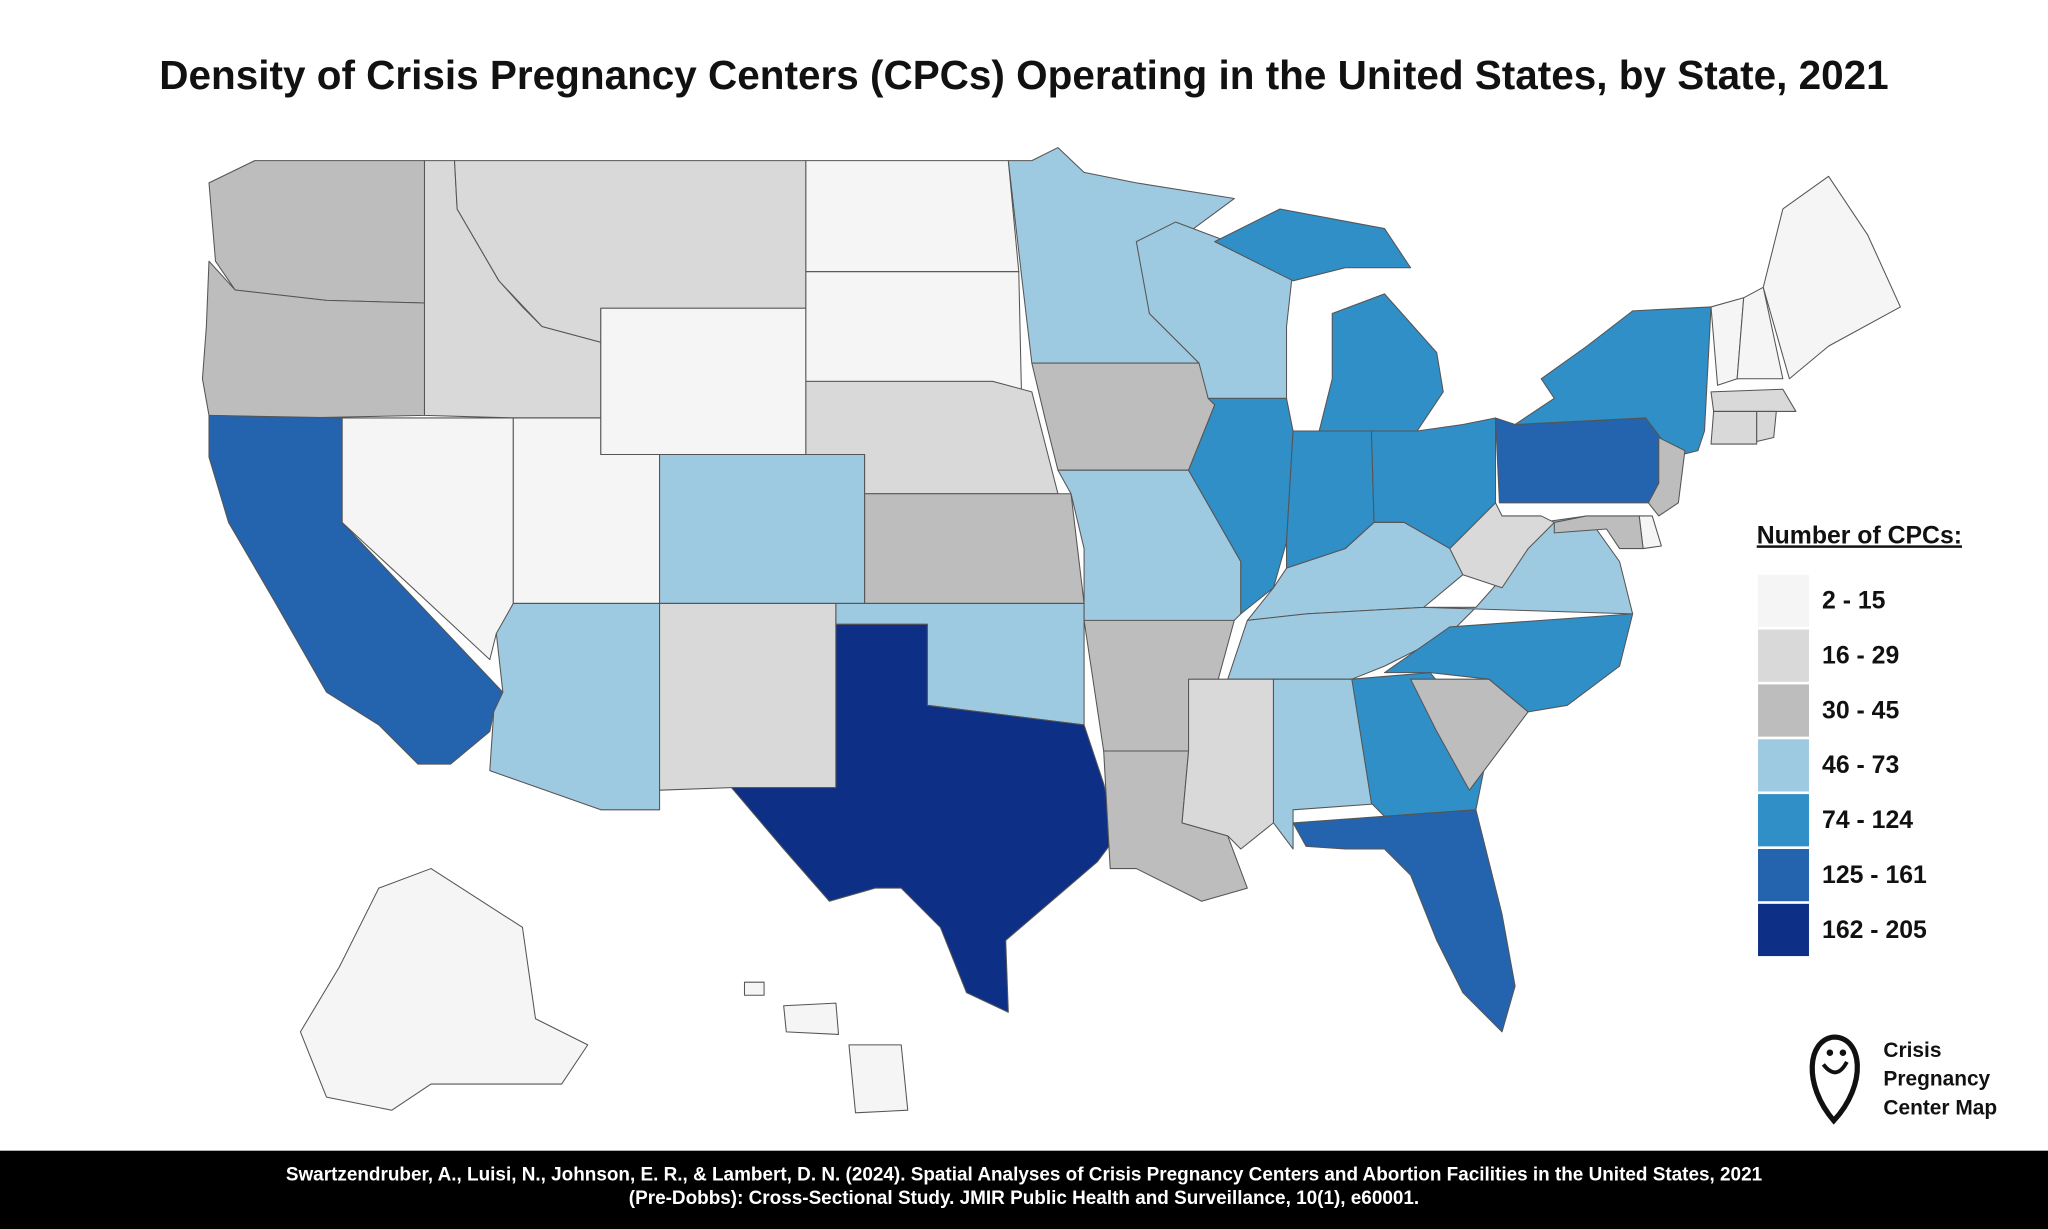 Image resolution: width=2048 pixels, height=1229 pixels. Describe the element at coordinates (1860, 765) in the screenshot. I see `legend-label: 46 - 73` at that location.